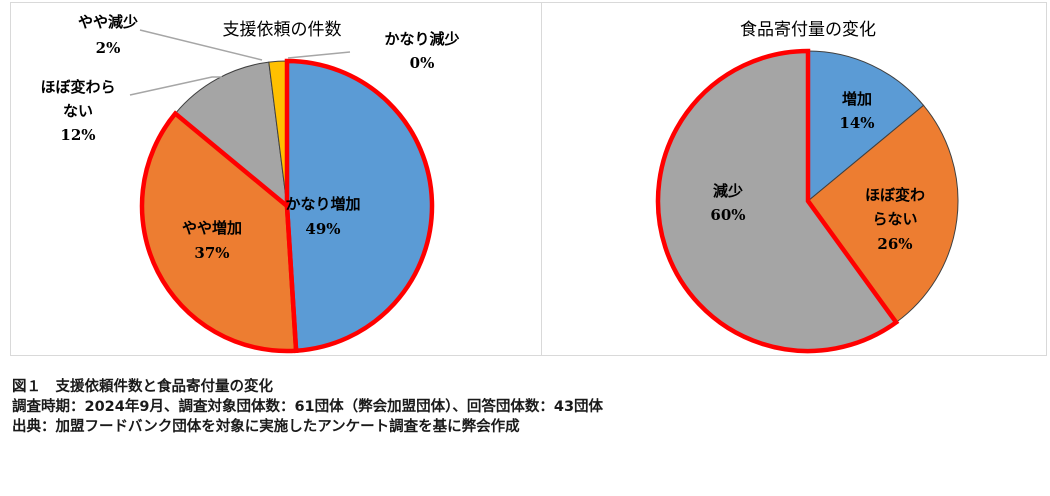 This screenshot has height=496, width=1050. What do you see at coordinates (142, 387) in the screenshot?
I see `caption-title: 図１ 支援依頼件数と食品寄付量の変化` at bounding box center [142, 387].